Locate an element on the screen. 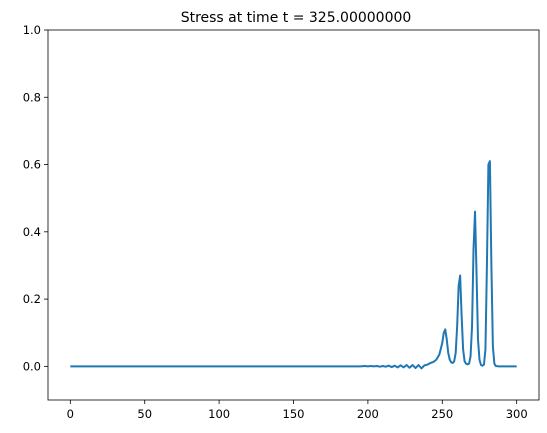  x-tick-label: 100 is located at coordinates (219, 414).